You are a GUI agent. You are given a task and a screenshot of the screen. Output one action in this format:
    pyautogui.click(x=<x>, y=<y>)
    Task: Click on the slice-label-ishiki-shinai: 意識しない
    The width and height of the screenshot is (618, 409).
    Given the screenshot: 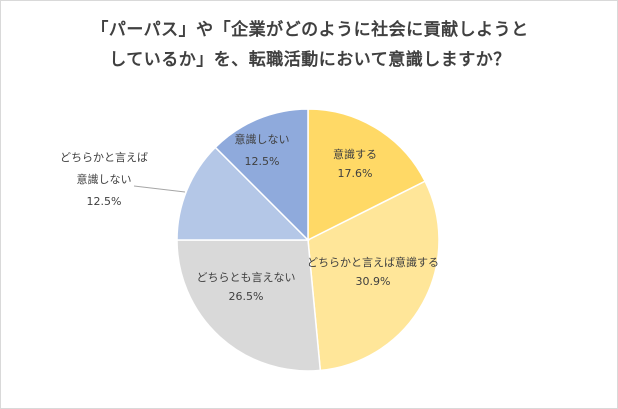 What is the action you would take?
    pyautogui.click(x=262, y=139)
    